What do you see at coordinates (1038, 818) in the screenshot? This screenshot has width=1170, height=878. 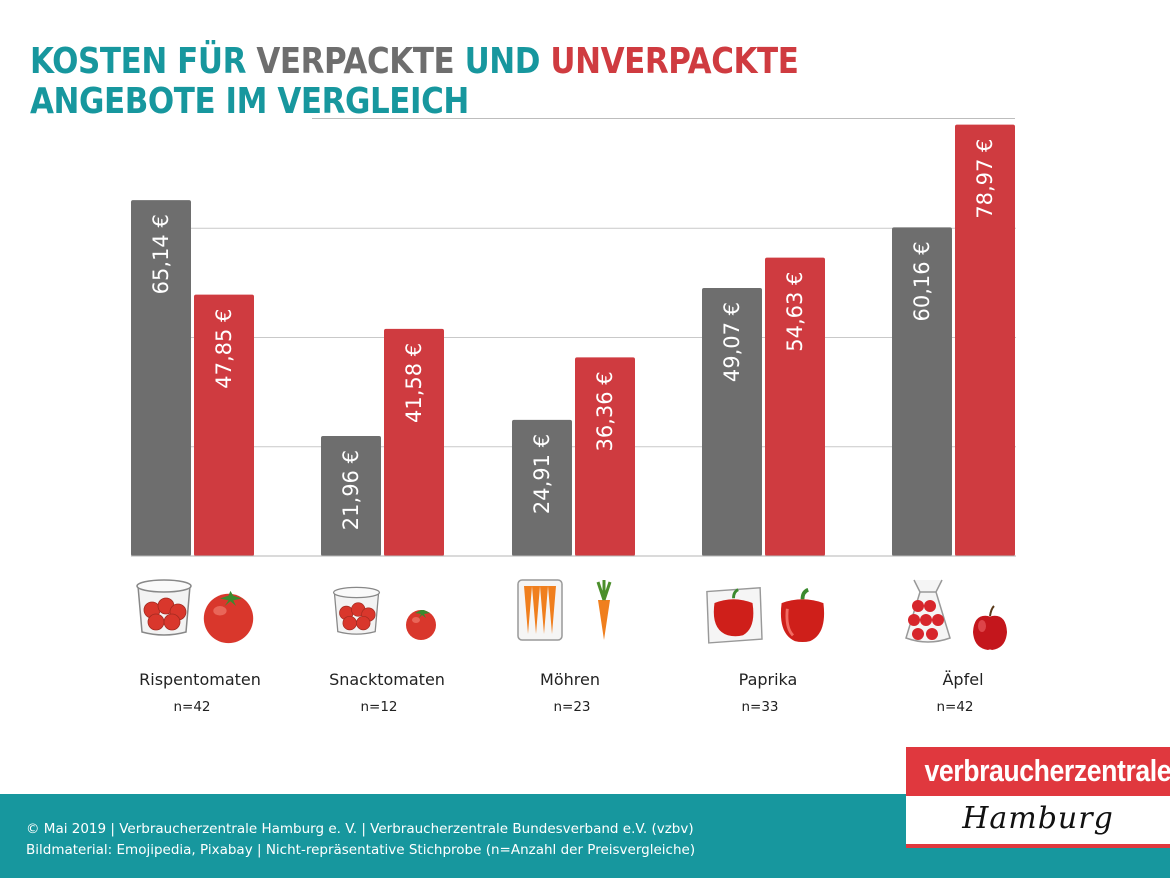 I see `logo-city: Hamburg` at bounding box center [1038, 818].